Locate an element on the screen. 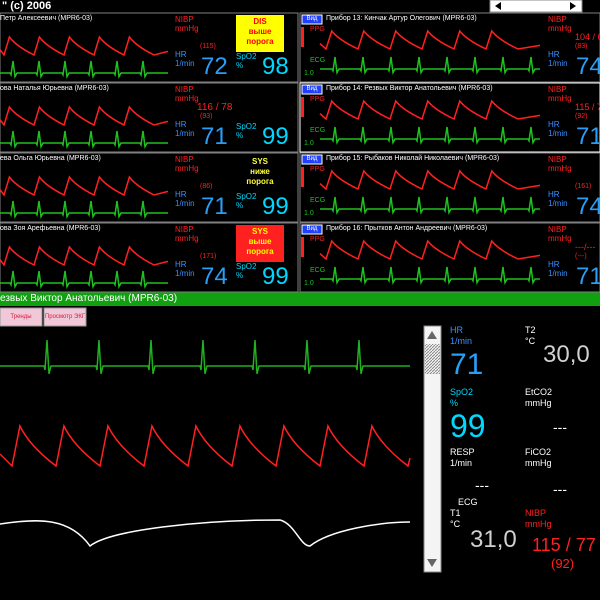 The image size is (600, 600). fico2-value: --- is located at coordinates (560, 489).